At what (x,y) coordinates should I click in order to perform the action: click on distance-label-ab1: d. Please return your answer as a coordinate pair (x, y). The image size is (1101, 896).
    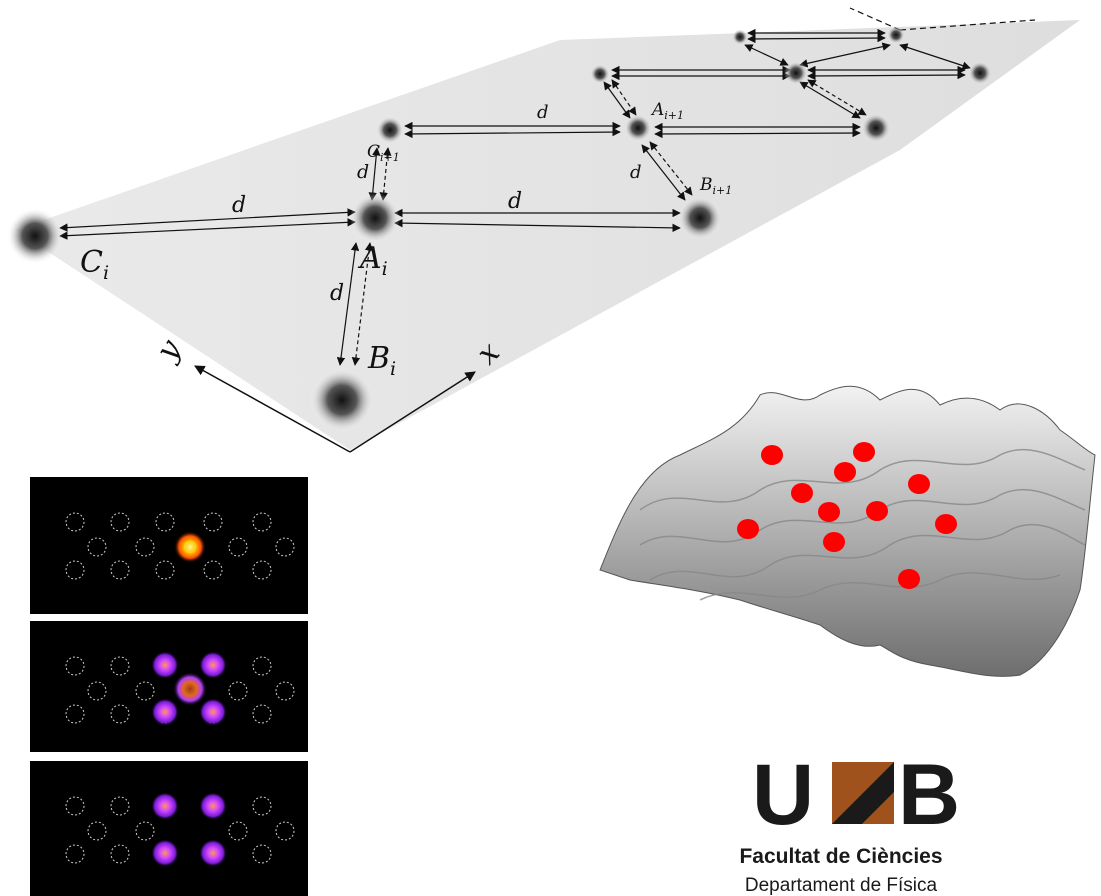
    Looking at the image, I should click on (515, 201).